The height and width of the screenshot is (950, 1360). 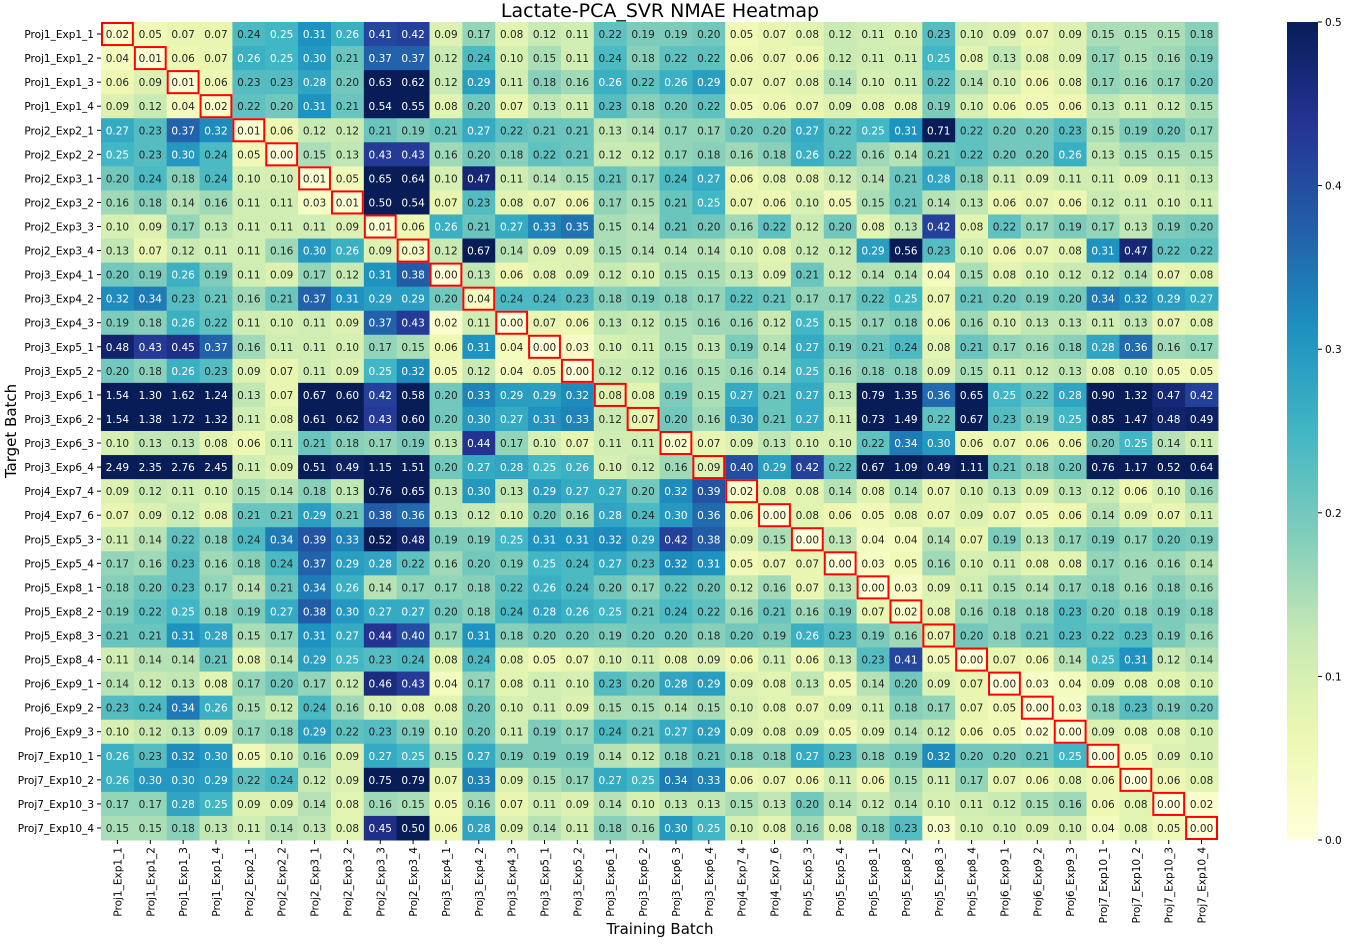 What do you see at coordinates (1201, 420) in the screenshot?
I see `cell-value-label: 0.49` at bounding box center [1201, 420].